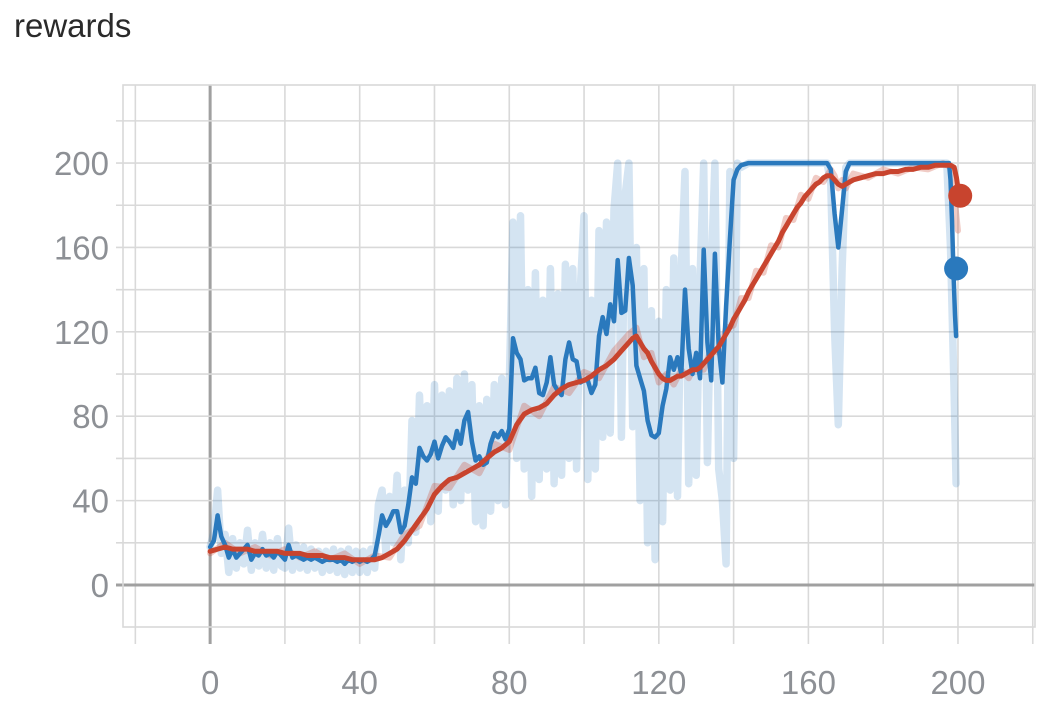 The height and width of the screenshot is (708, 1064). I want to click on y-tick-label: 0, so click(100, 585).